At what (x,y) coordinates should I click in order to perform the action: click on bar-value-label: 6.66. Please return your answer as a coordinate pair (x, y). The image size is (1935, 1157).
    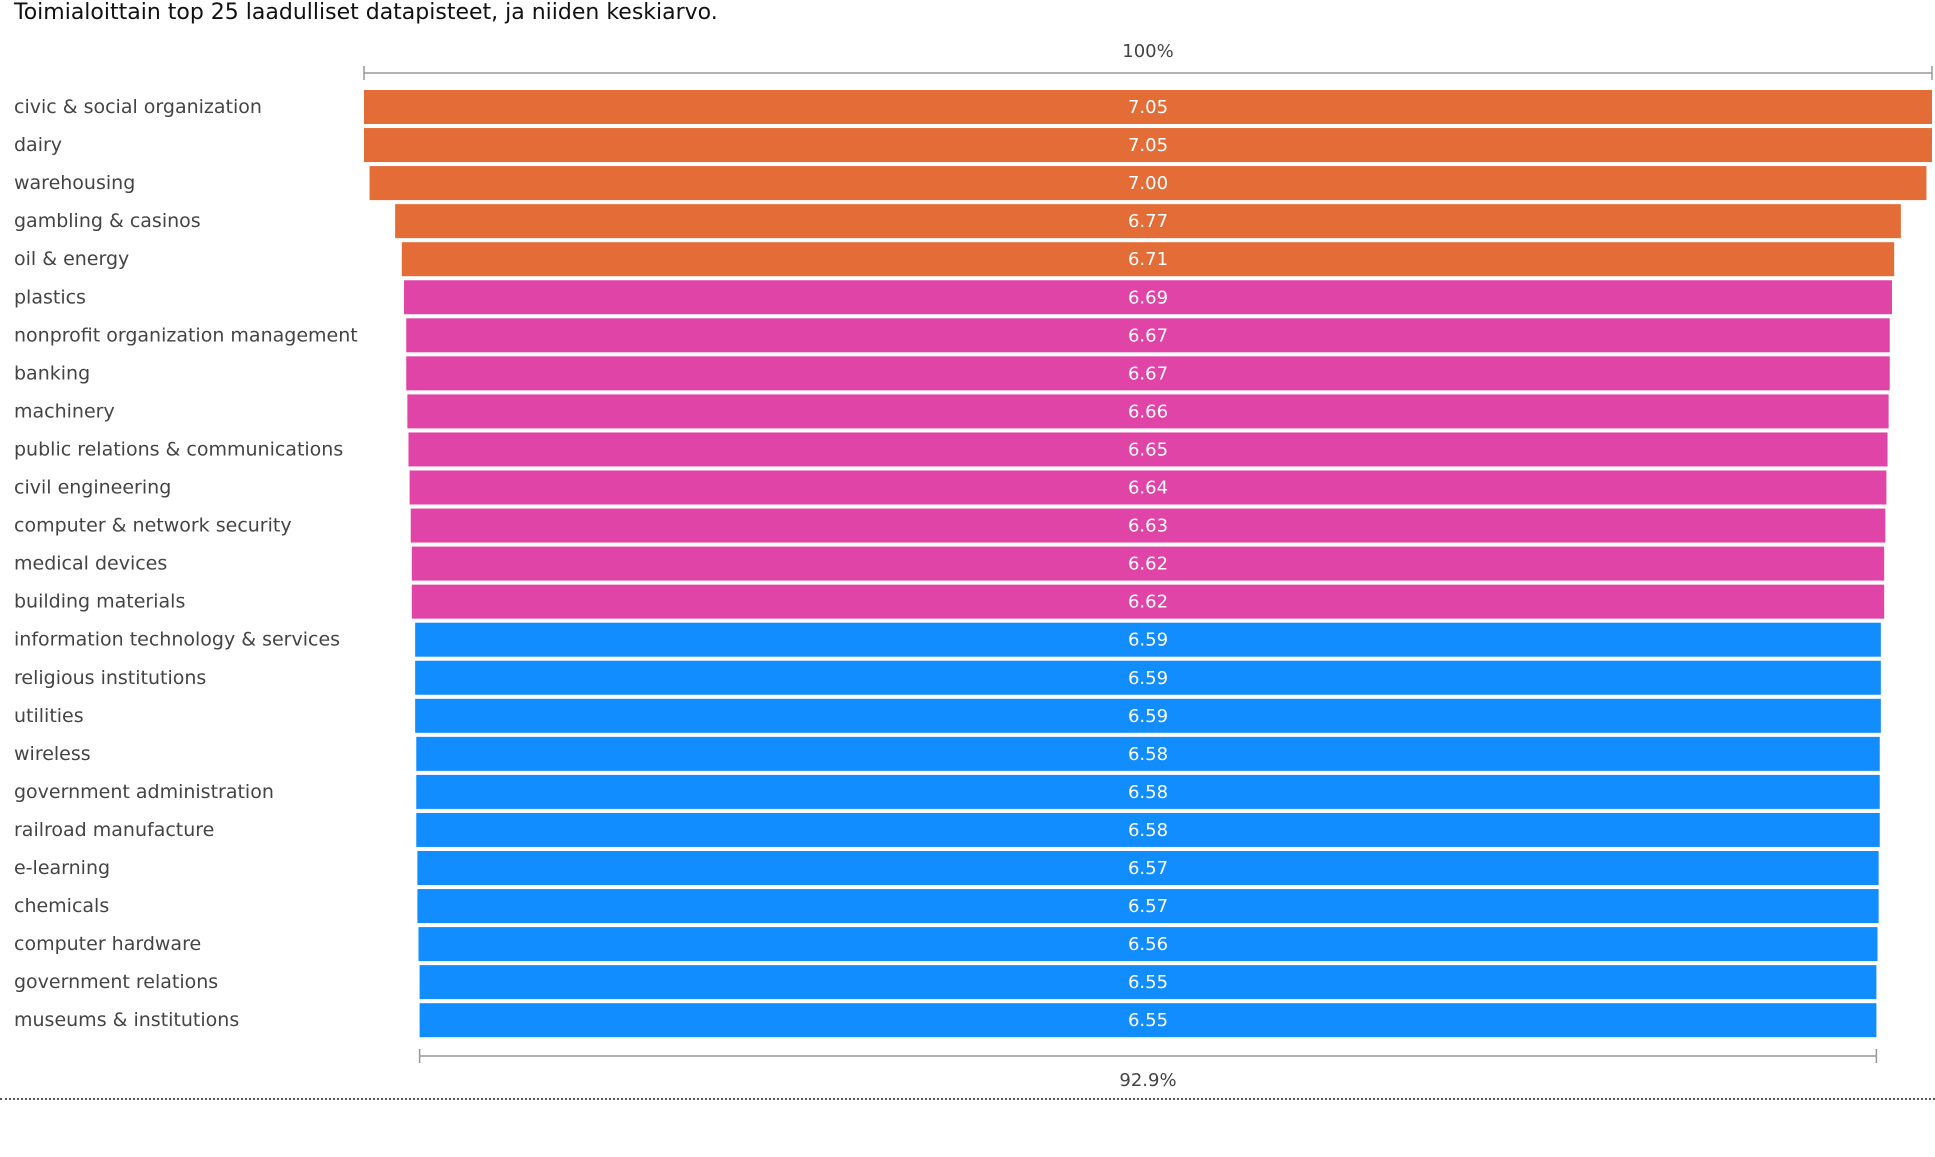
    Looking at the image, I should click on (1148, 411).